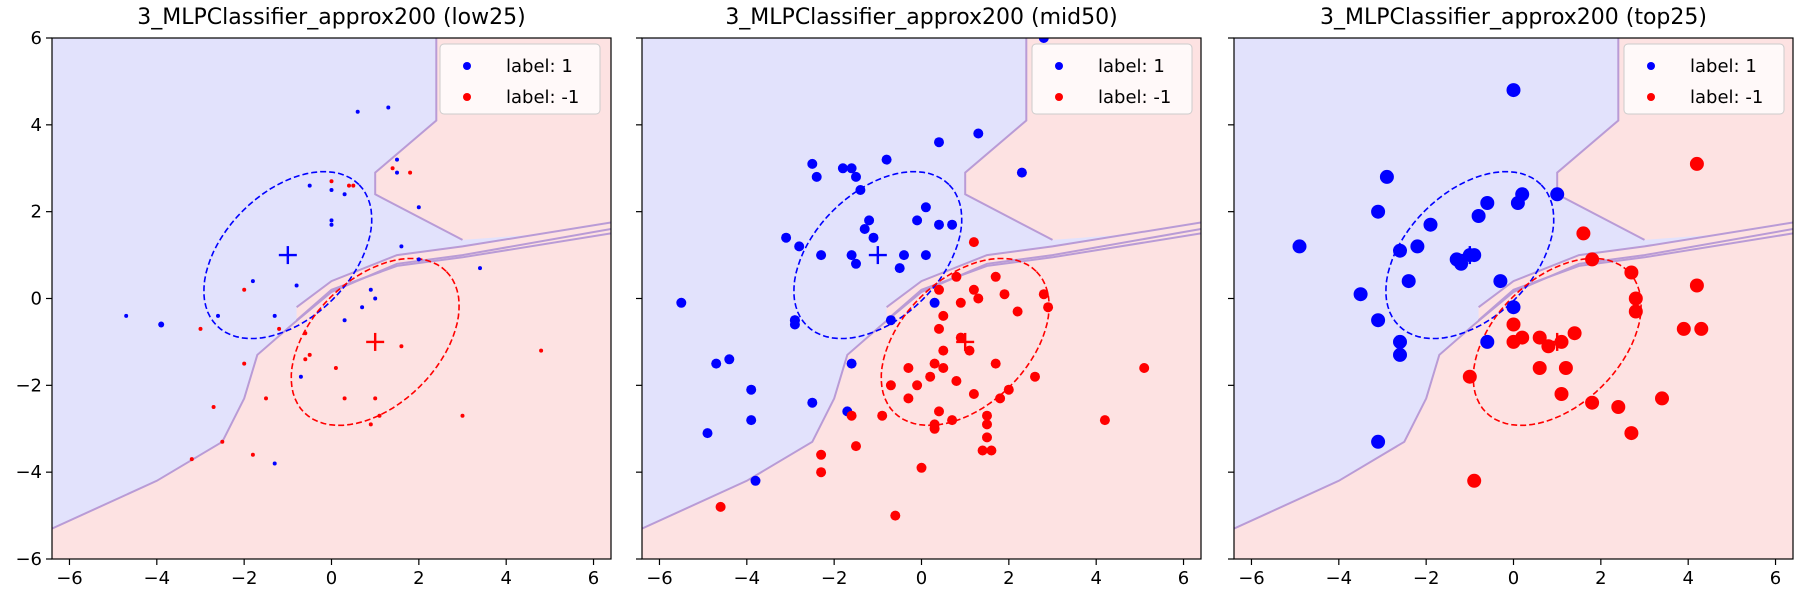  I want to click on region-label-neg1-band, so click(1635, 271).